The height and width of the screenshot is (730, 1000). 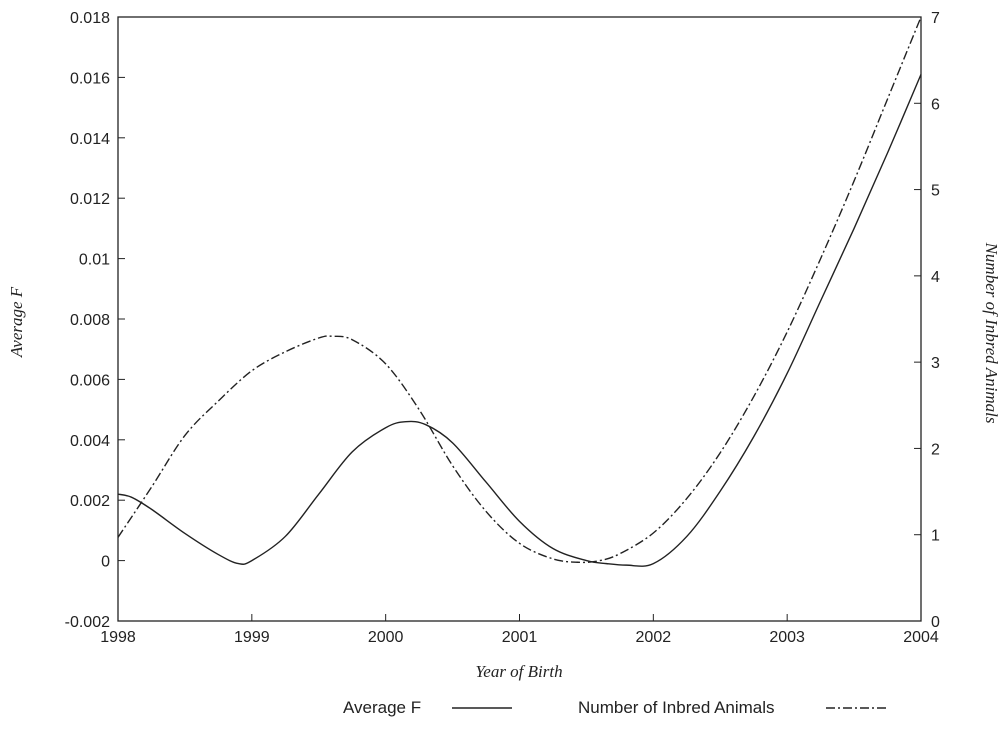 I want to click on y-left-tick-label: 0.01, so click(x=94, y=260).